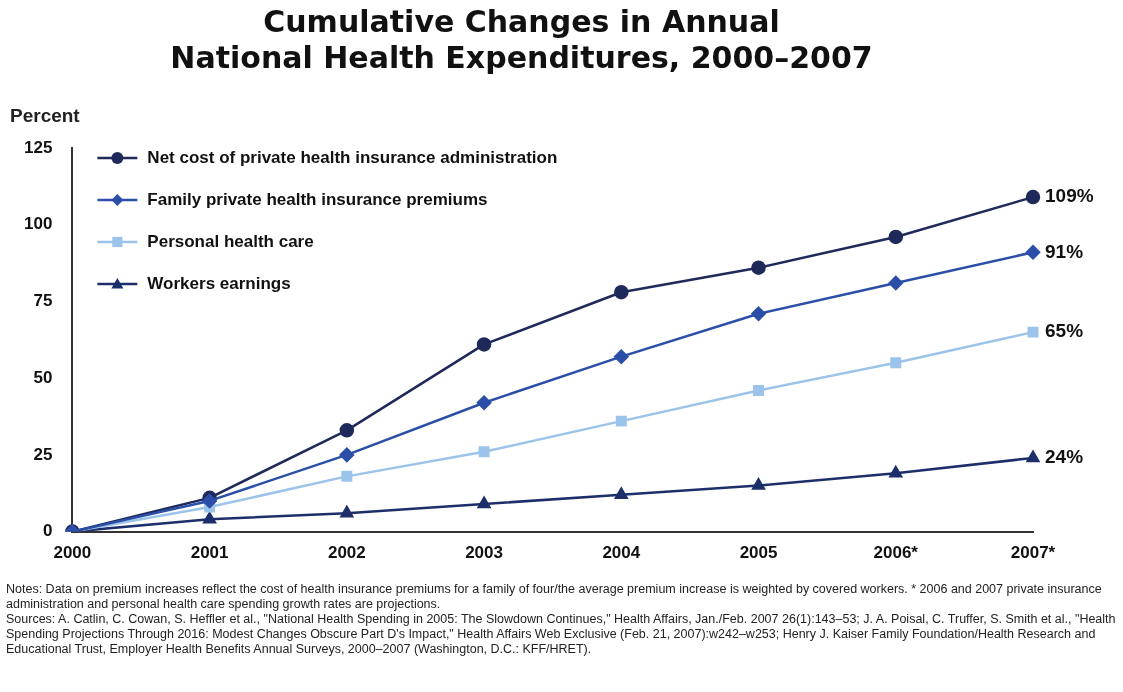  What do you see at coordinates (346, 553) in the screenshot?
I see `x-tick-label: 2002` at bounding box center [346, 553].